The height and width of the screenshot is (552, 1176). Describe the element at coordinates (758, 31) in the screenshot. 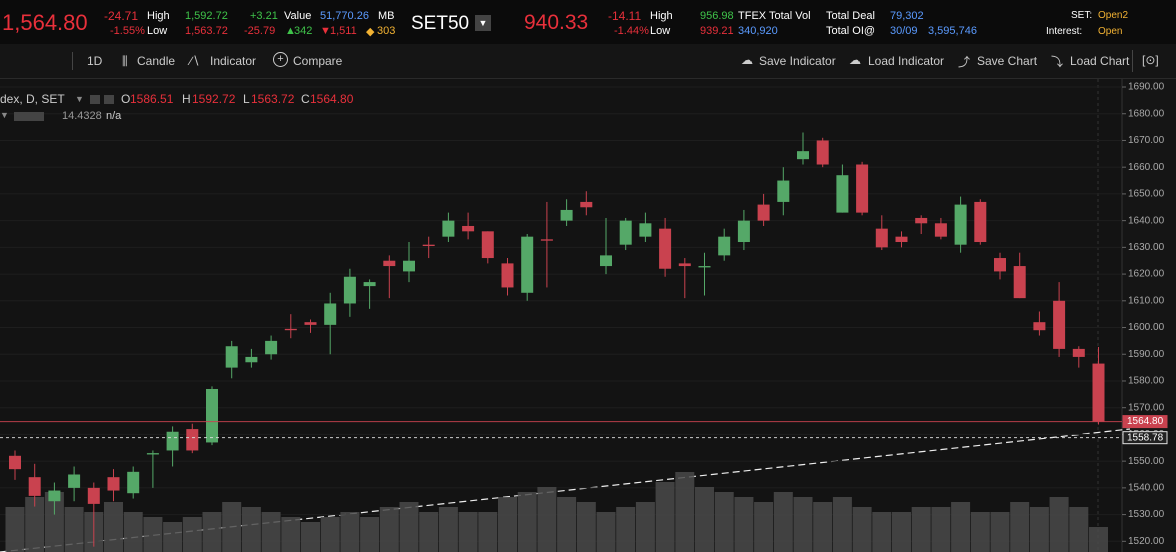

I see `total-vol: 340,920` at that location.